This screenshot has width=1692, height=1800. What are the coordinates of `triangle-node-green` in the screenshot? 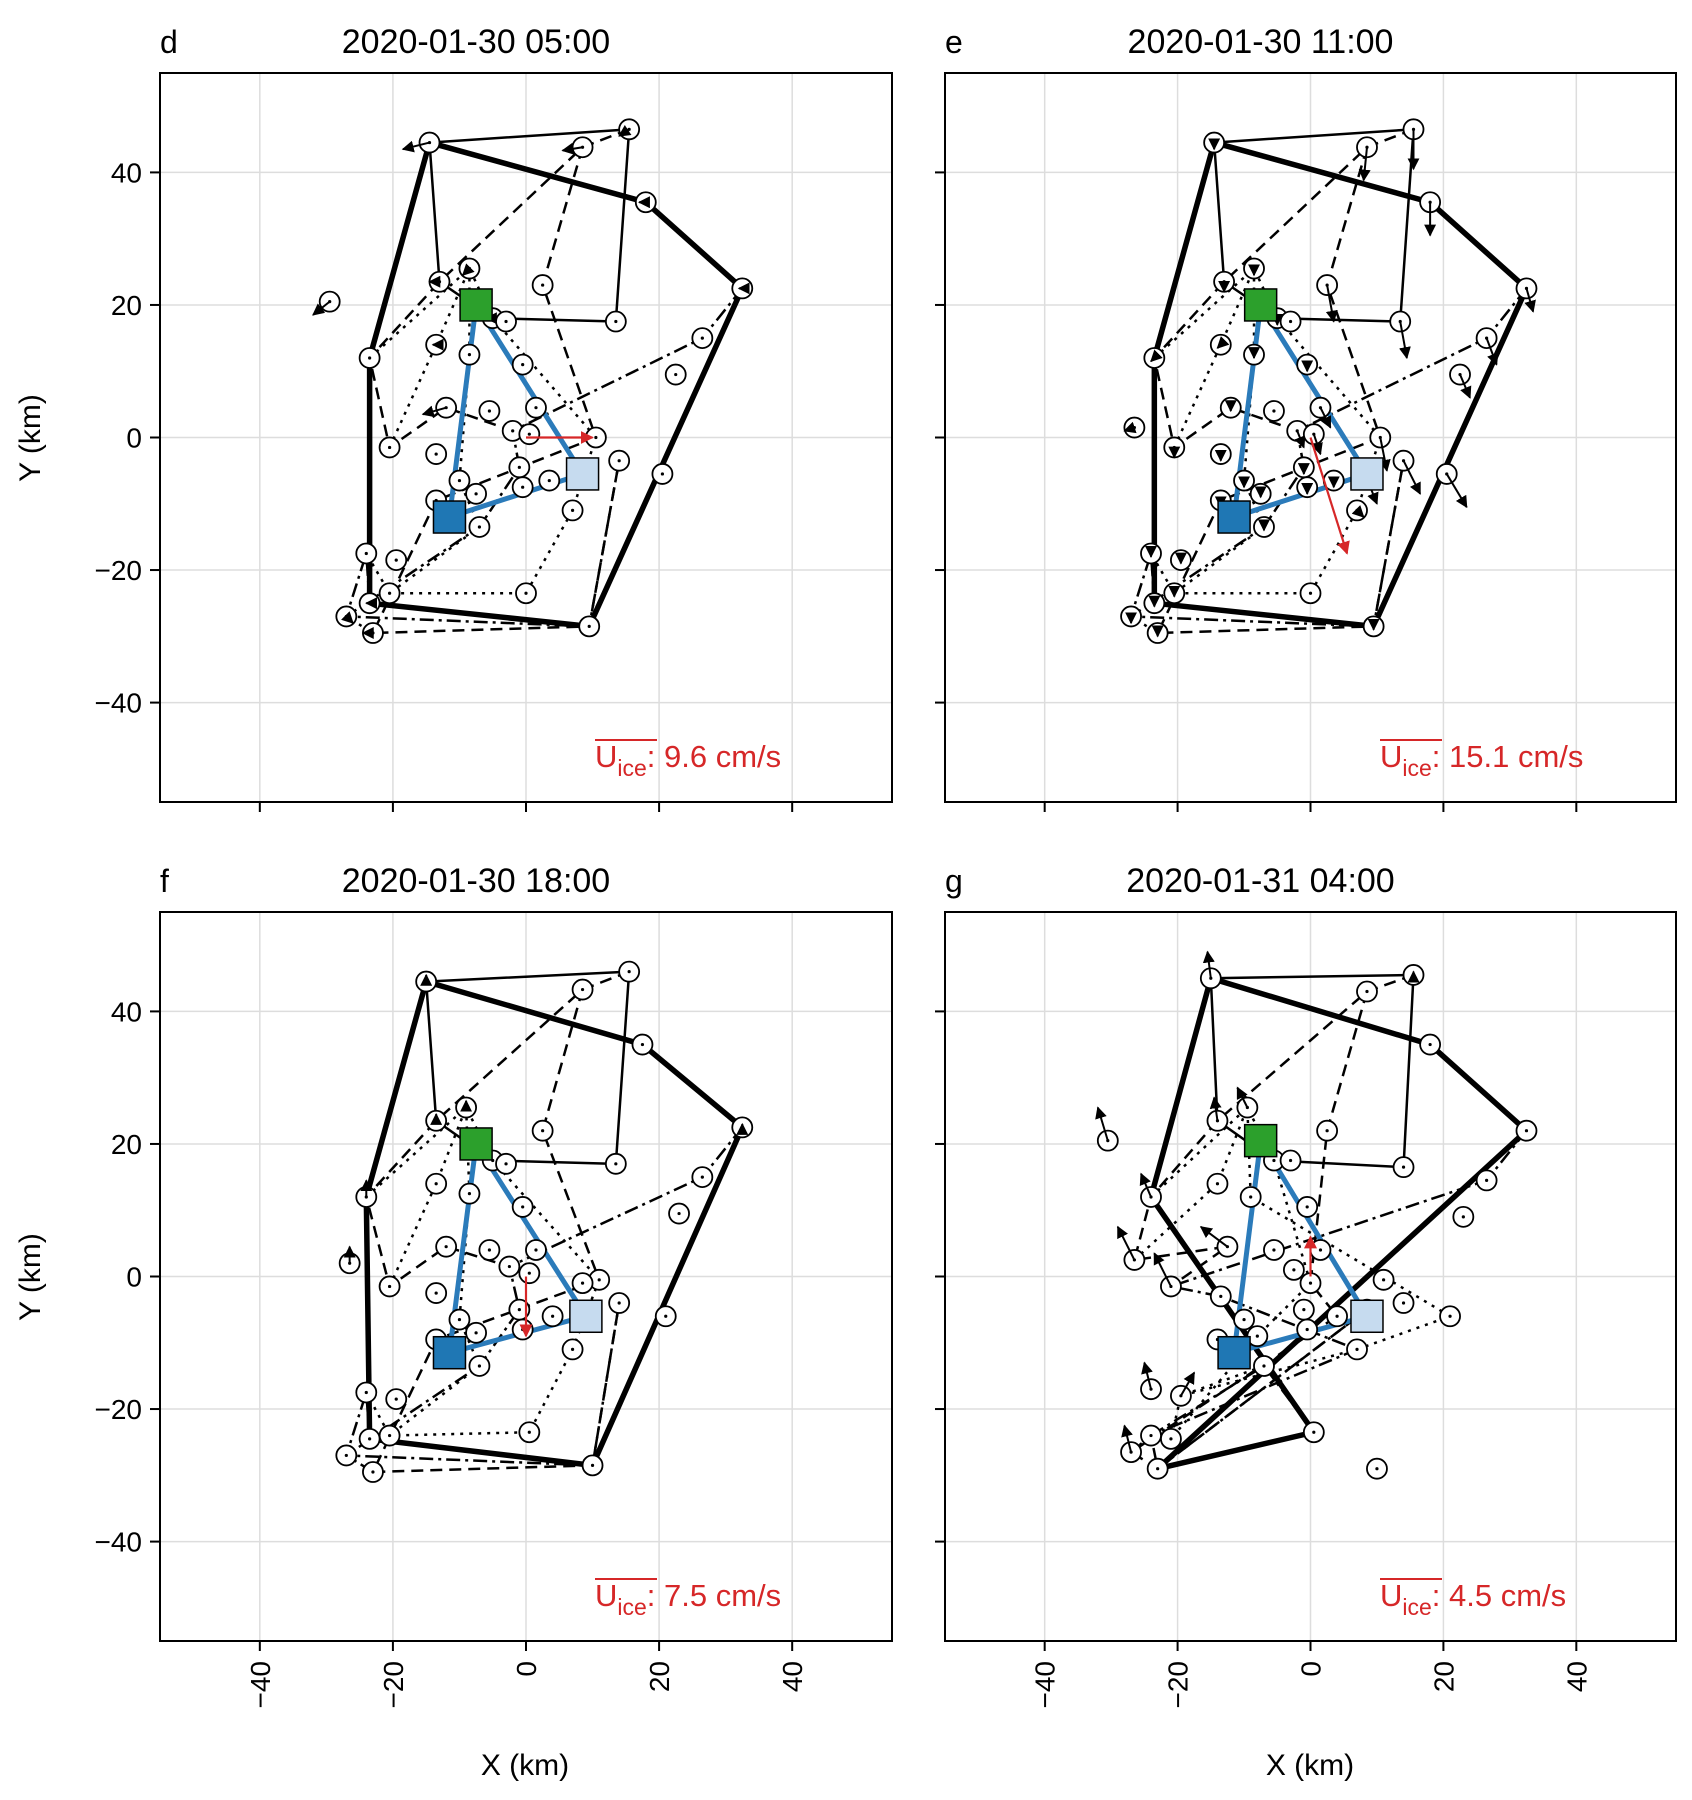 It's located at (1260, 305).